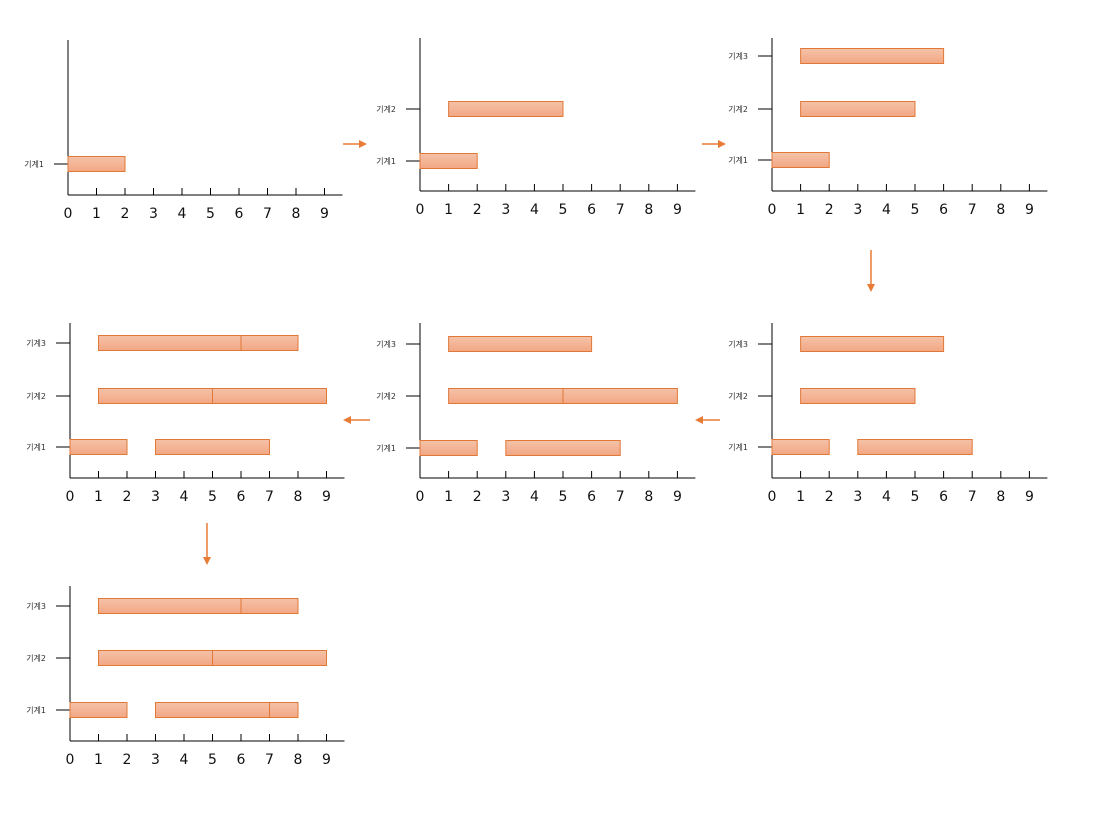 The image size is (1113, 815). I want to click on gantt-chart-step-6: 0 1 2 3 4 5 6 7 8 9 기계1 기계2 기계3, so click(185, 414).